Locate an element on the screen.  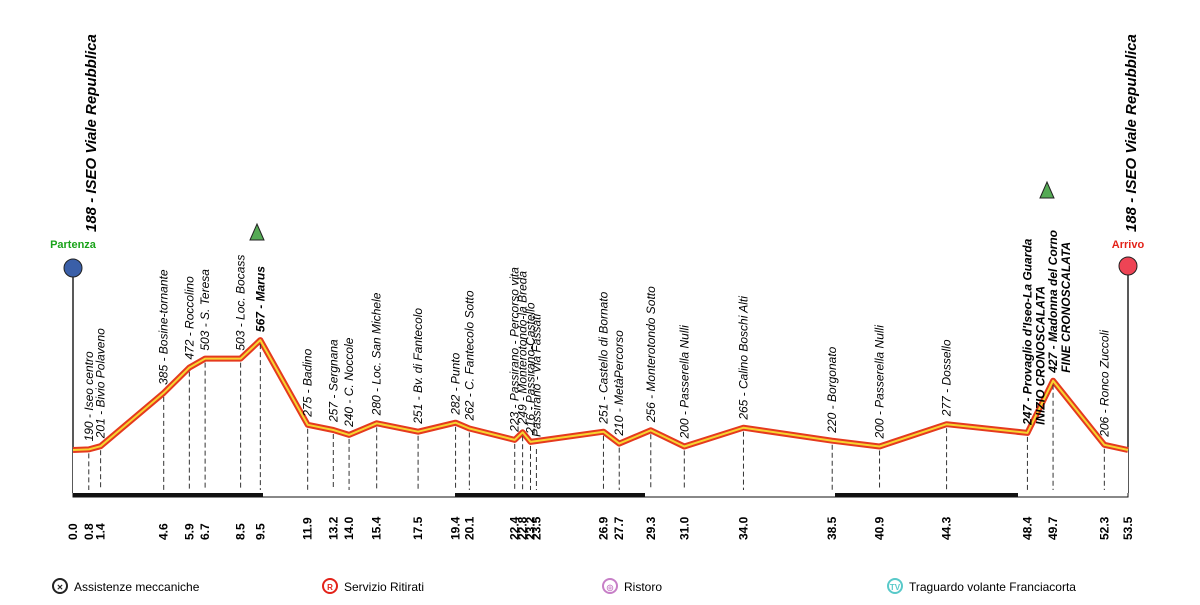
km-label: 23.5 is located at coordinates (536, 528).